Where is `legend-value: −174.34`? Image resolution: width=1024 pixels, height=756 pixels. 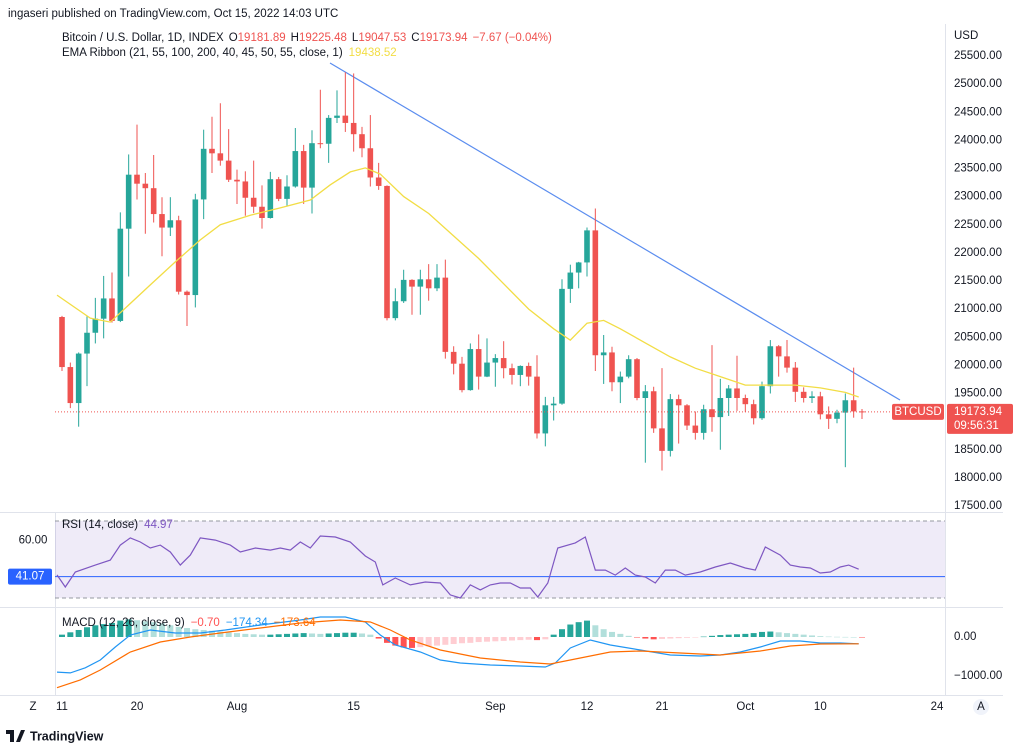
legend-value: −174.34 is located at coordinates (247, 623).